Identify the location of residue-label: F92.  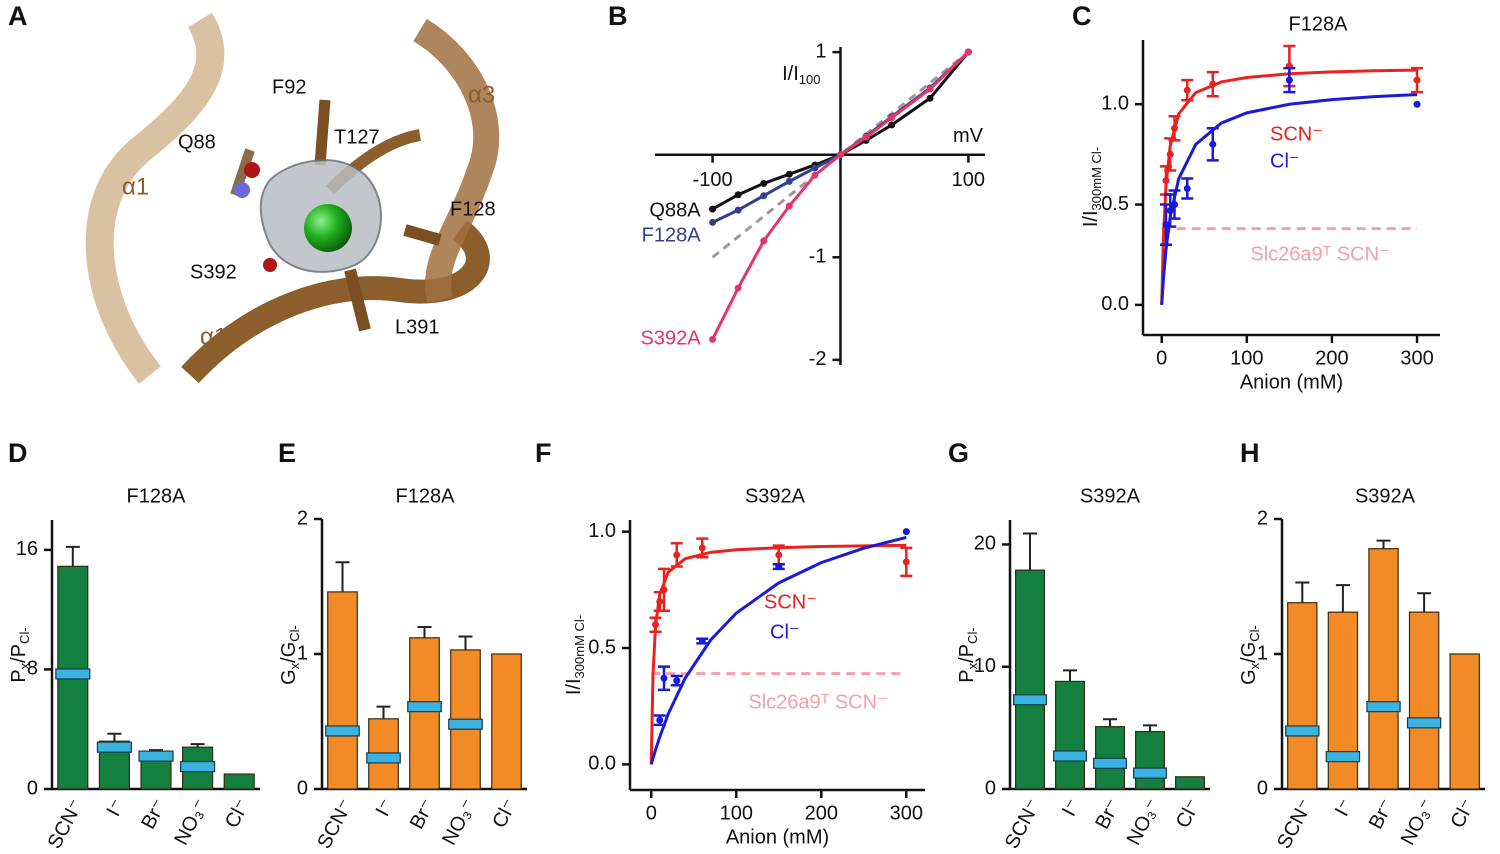
(289, 87).